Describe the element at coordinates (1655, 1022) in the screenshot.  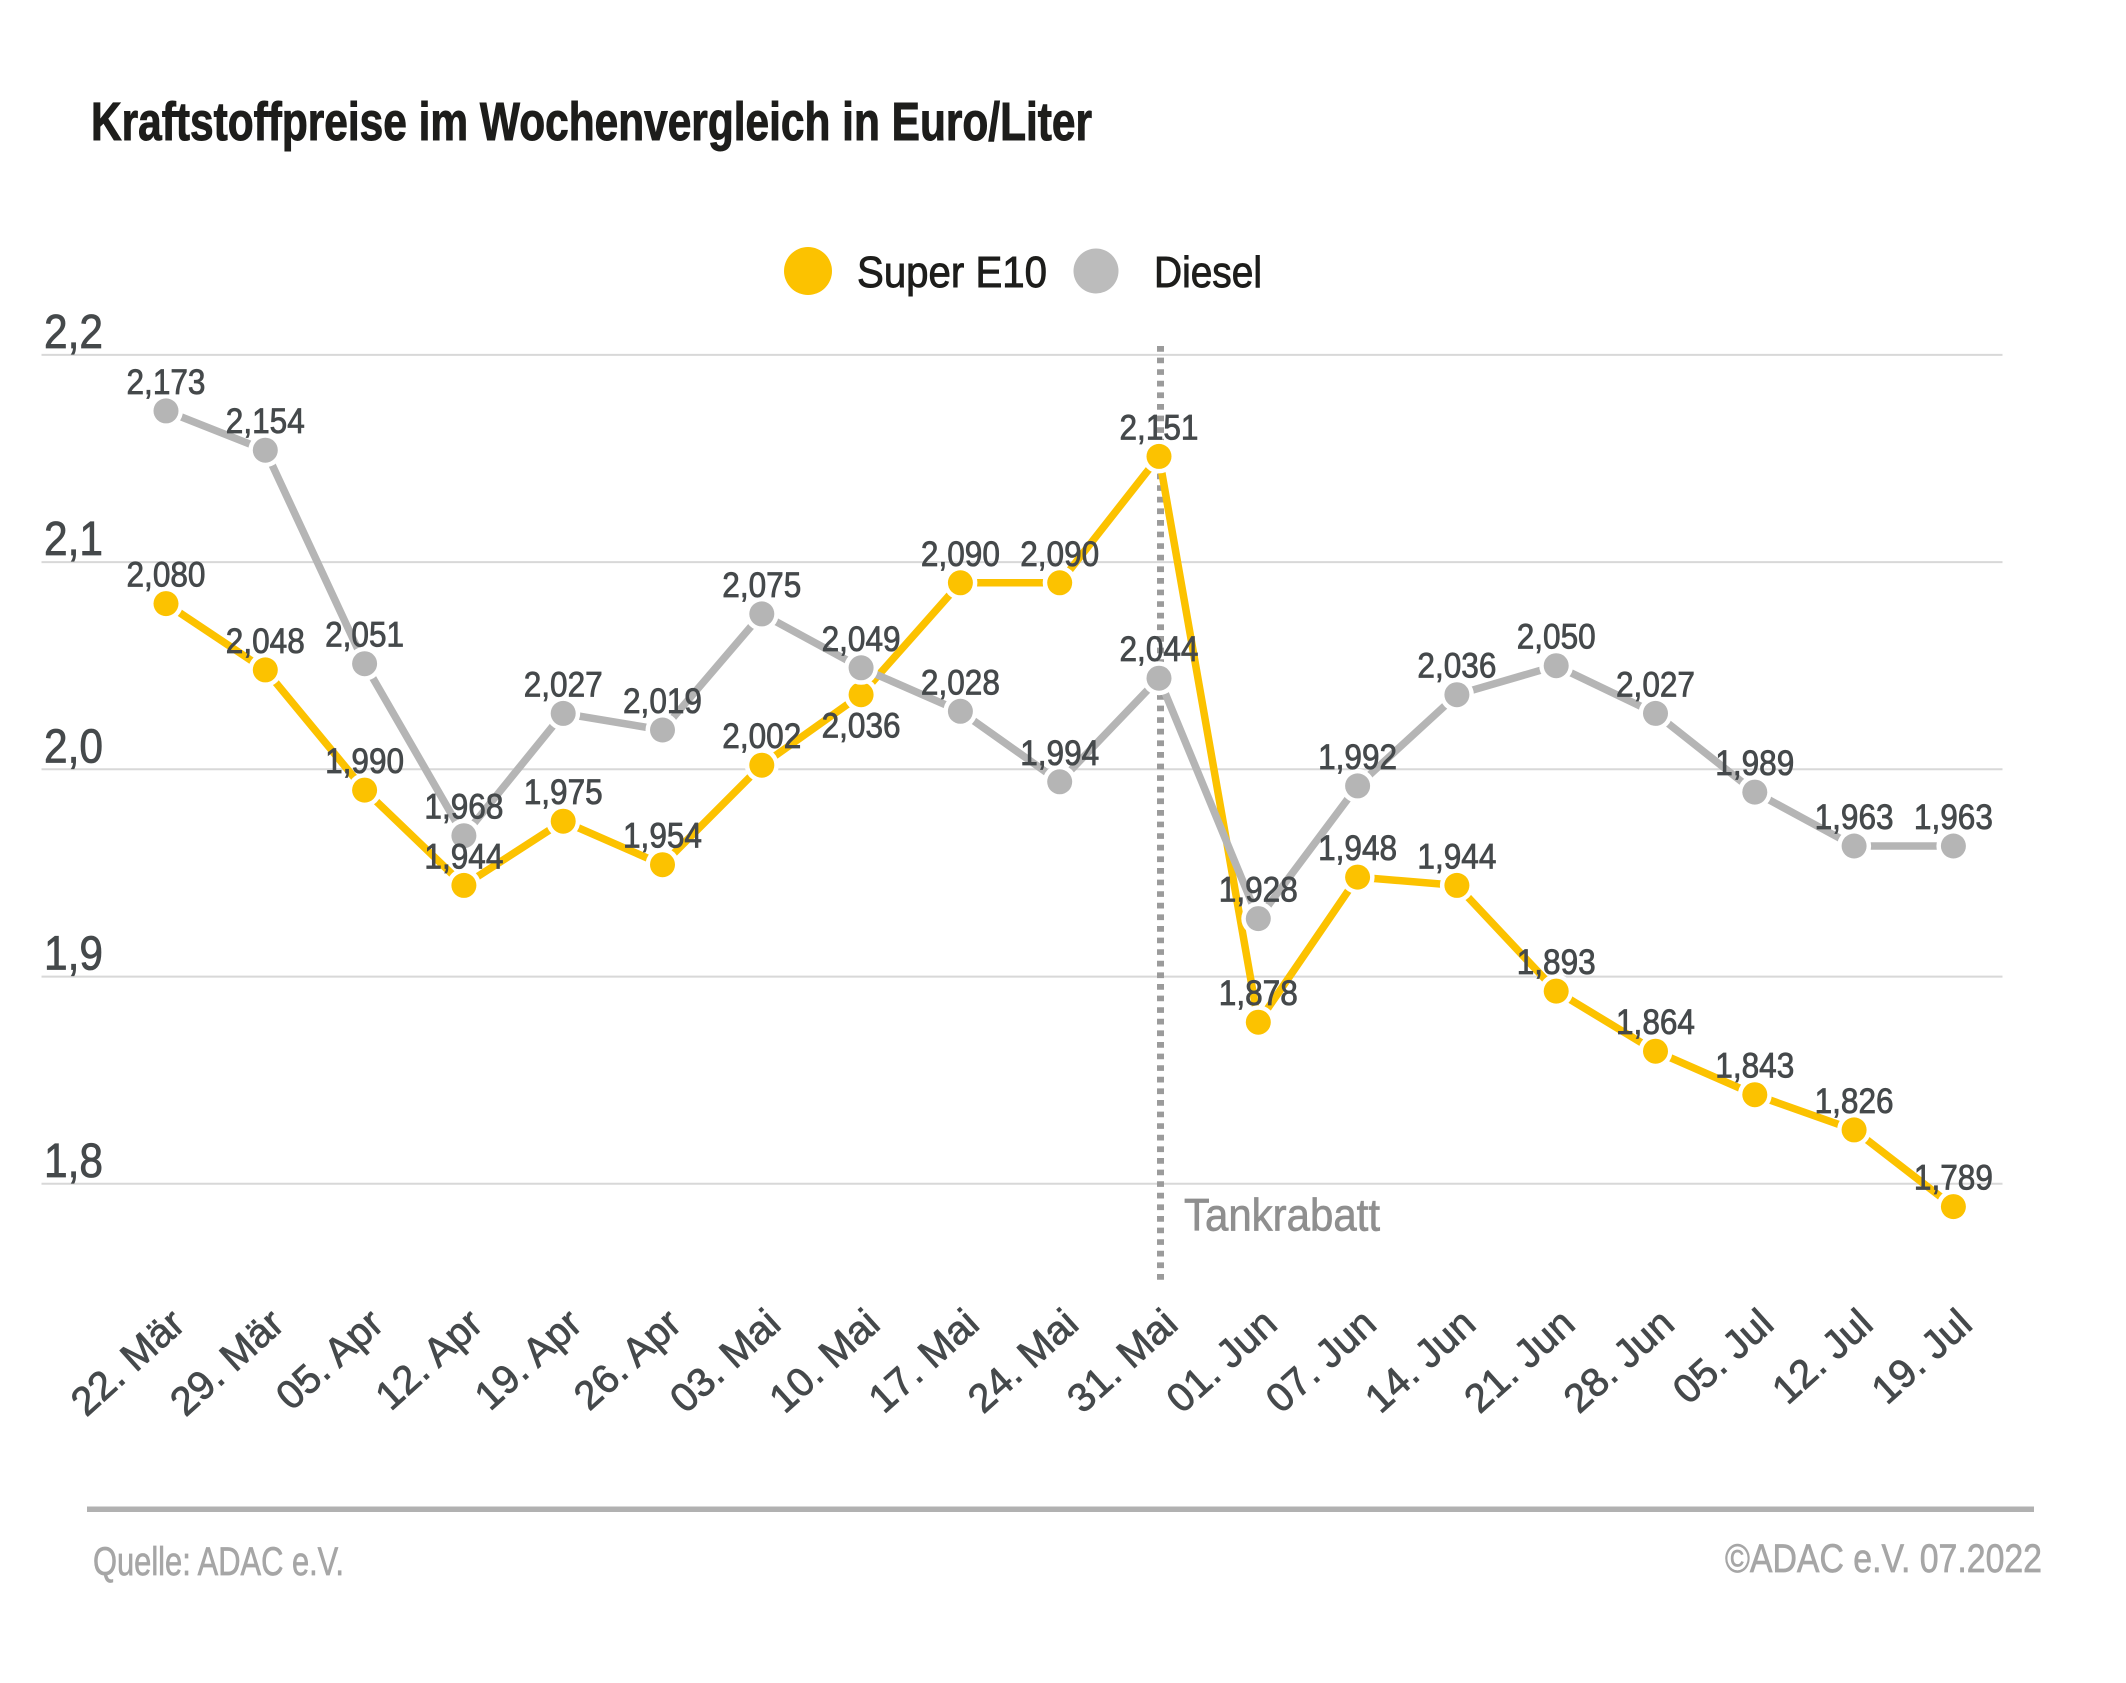
I see `svg-text: 1,864` at that location.